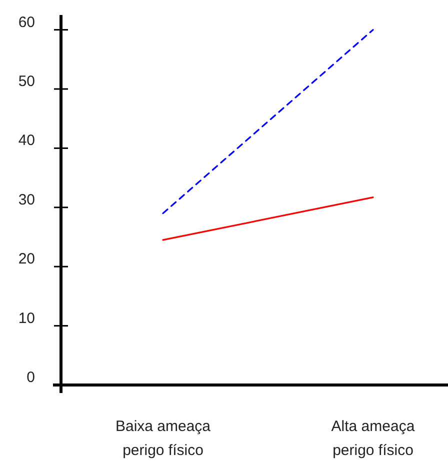 The height and width of the screenshot is (466, 448). What do you see at coordinates (26, 22) in the screenshot?
I see `y-tick-label: 60` at bounding box center [26, 22].